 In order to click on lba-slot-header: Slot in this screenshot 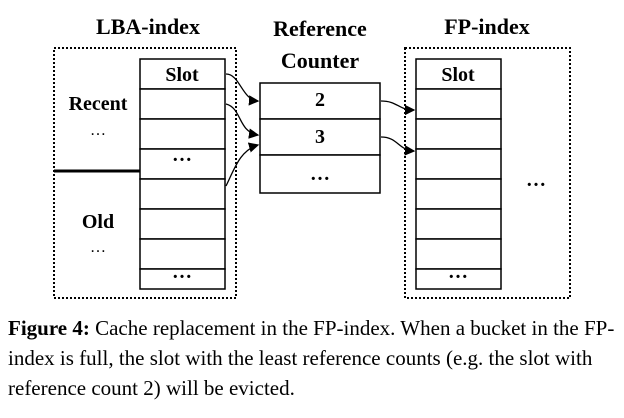, I will do `click(182, 75)`.